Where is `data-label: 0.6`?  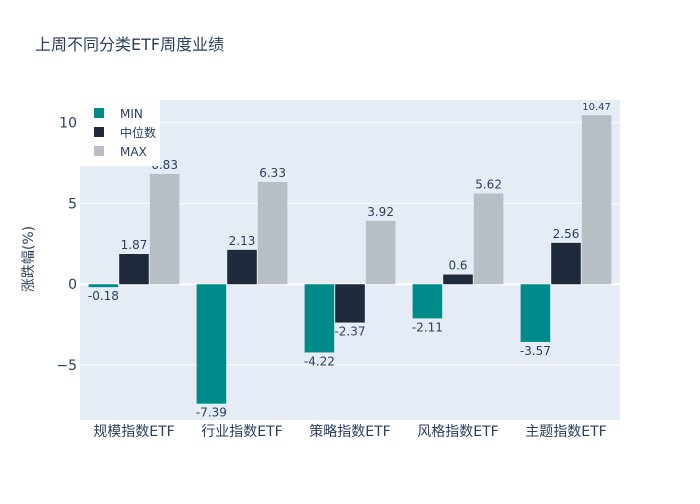
data-label: 0.6 is located at coordinates (457, 266).